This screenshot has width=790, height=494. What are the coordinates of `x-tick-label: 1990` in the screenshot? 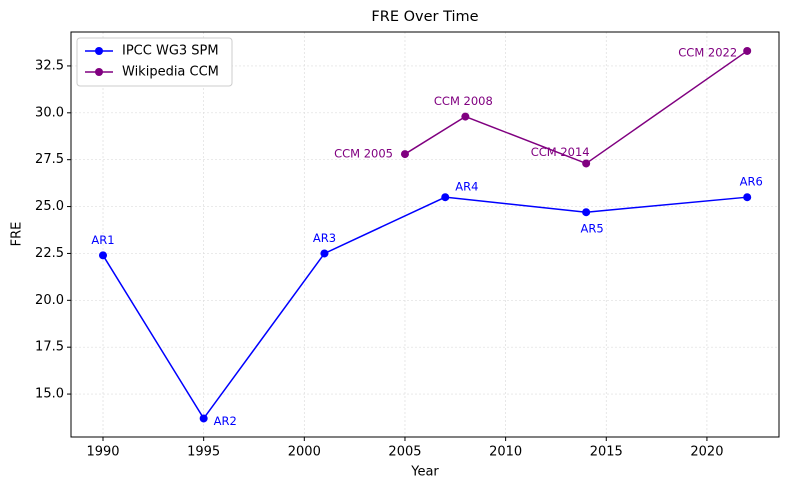 It's located at (102, 452).